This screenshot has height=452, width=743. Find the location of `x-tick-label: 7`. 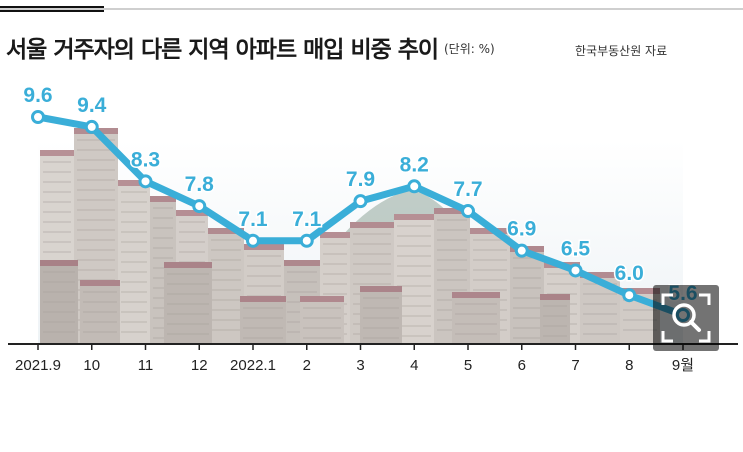

x-tick-label: 7 is located at coordinates (575, 365).